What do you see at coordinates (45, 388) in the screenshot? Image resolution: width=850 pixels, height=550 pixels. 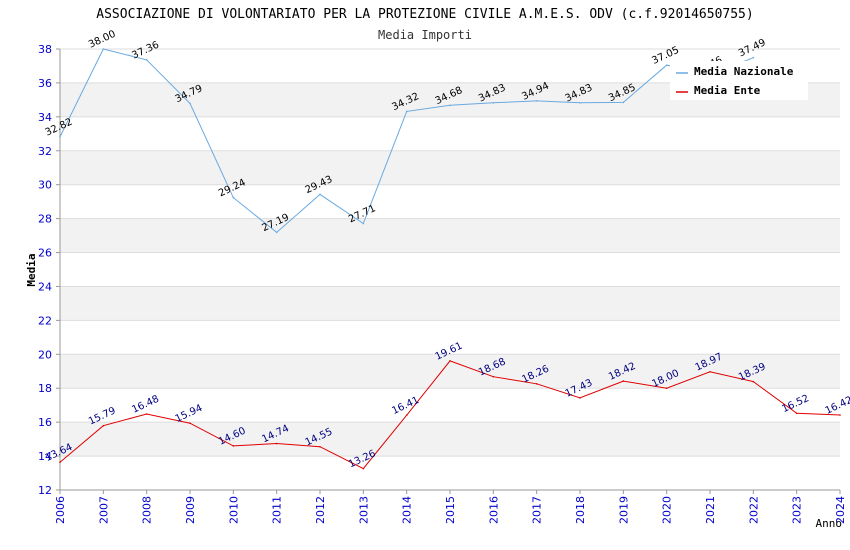 I see `y-tick-label: 18` at bounding box center [45, 388].